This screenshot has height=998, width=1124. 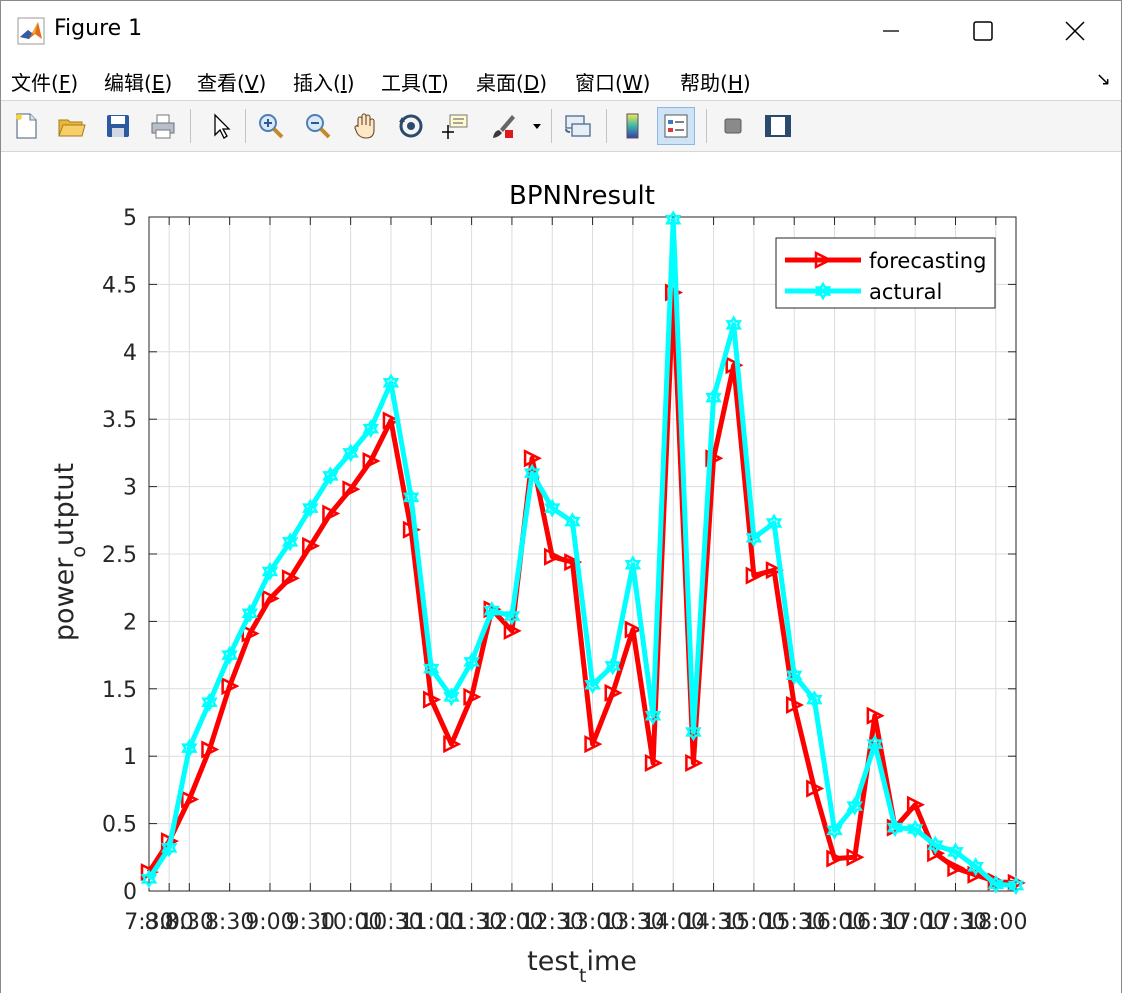 I want to click on y-axis-label-rest: utptut, so click(x=64, y=504).